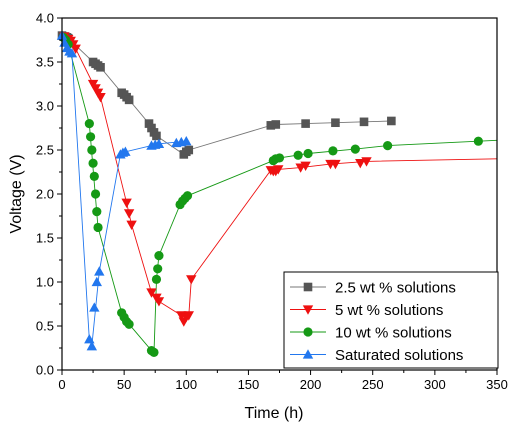 Image resolution: width=512 pixels, height=423 pixels. What do you see at coordinates (497, 384) in the screenshot?
I see `x-tick-label: 350` at bounding box center [497, 384].